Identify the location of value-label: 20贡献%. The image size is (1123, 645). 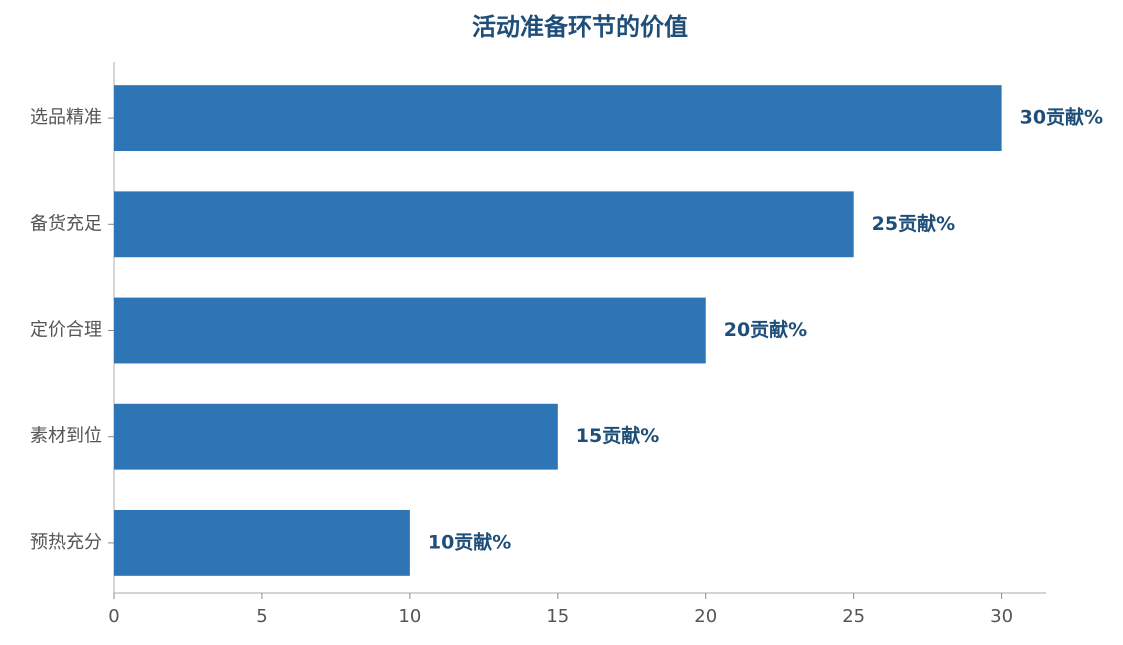
(765, 330).